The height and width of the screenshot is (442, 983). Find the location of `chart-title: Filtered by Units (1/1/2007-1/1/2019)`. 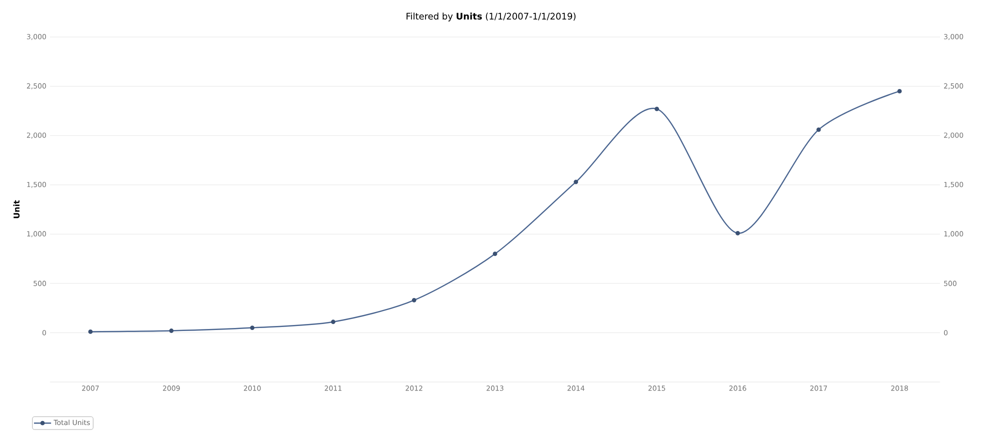

chart-title: Filtered by Units (1/1/2007-1/1/2019) is located at coordinates (491, 17).